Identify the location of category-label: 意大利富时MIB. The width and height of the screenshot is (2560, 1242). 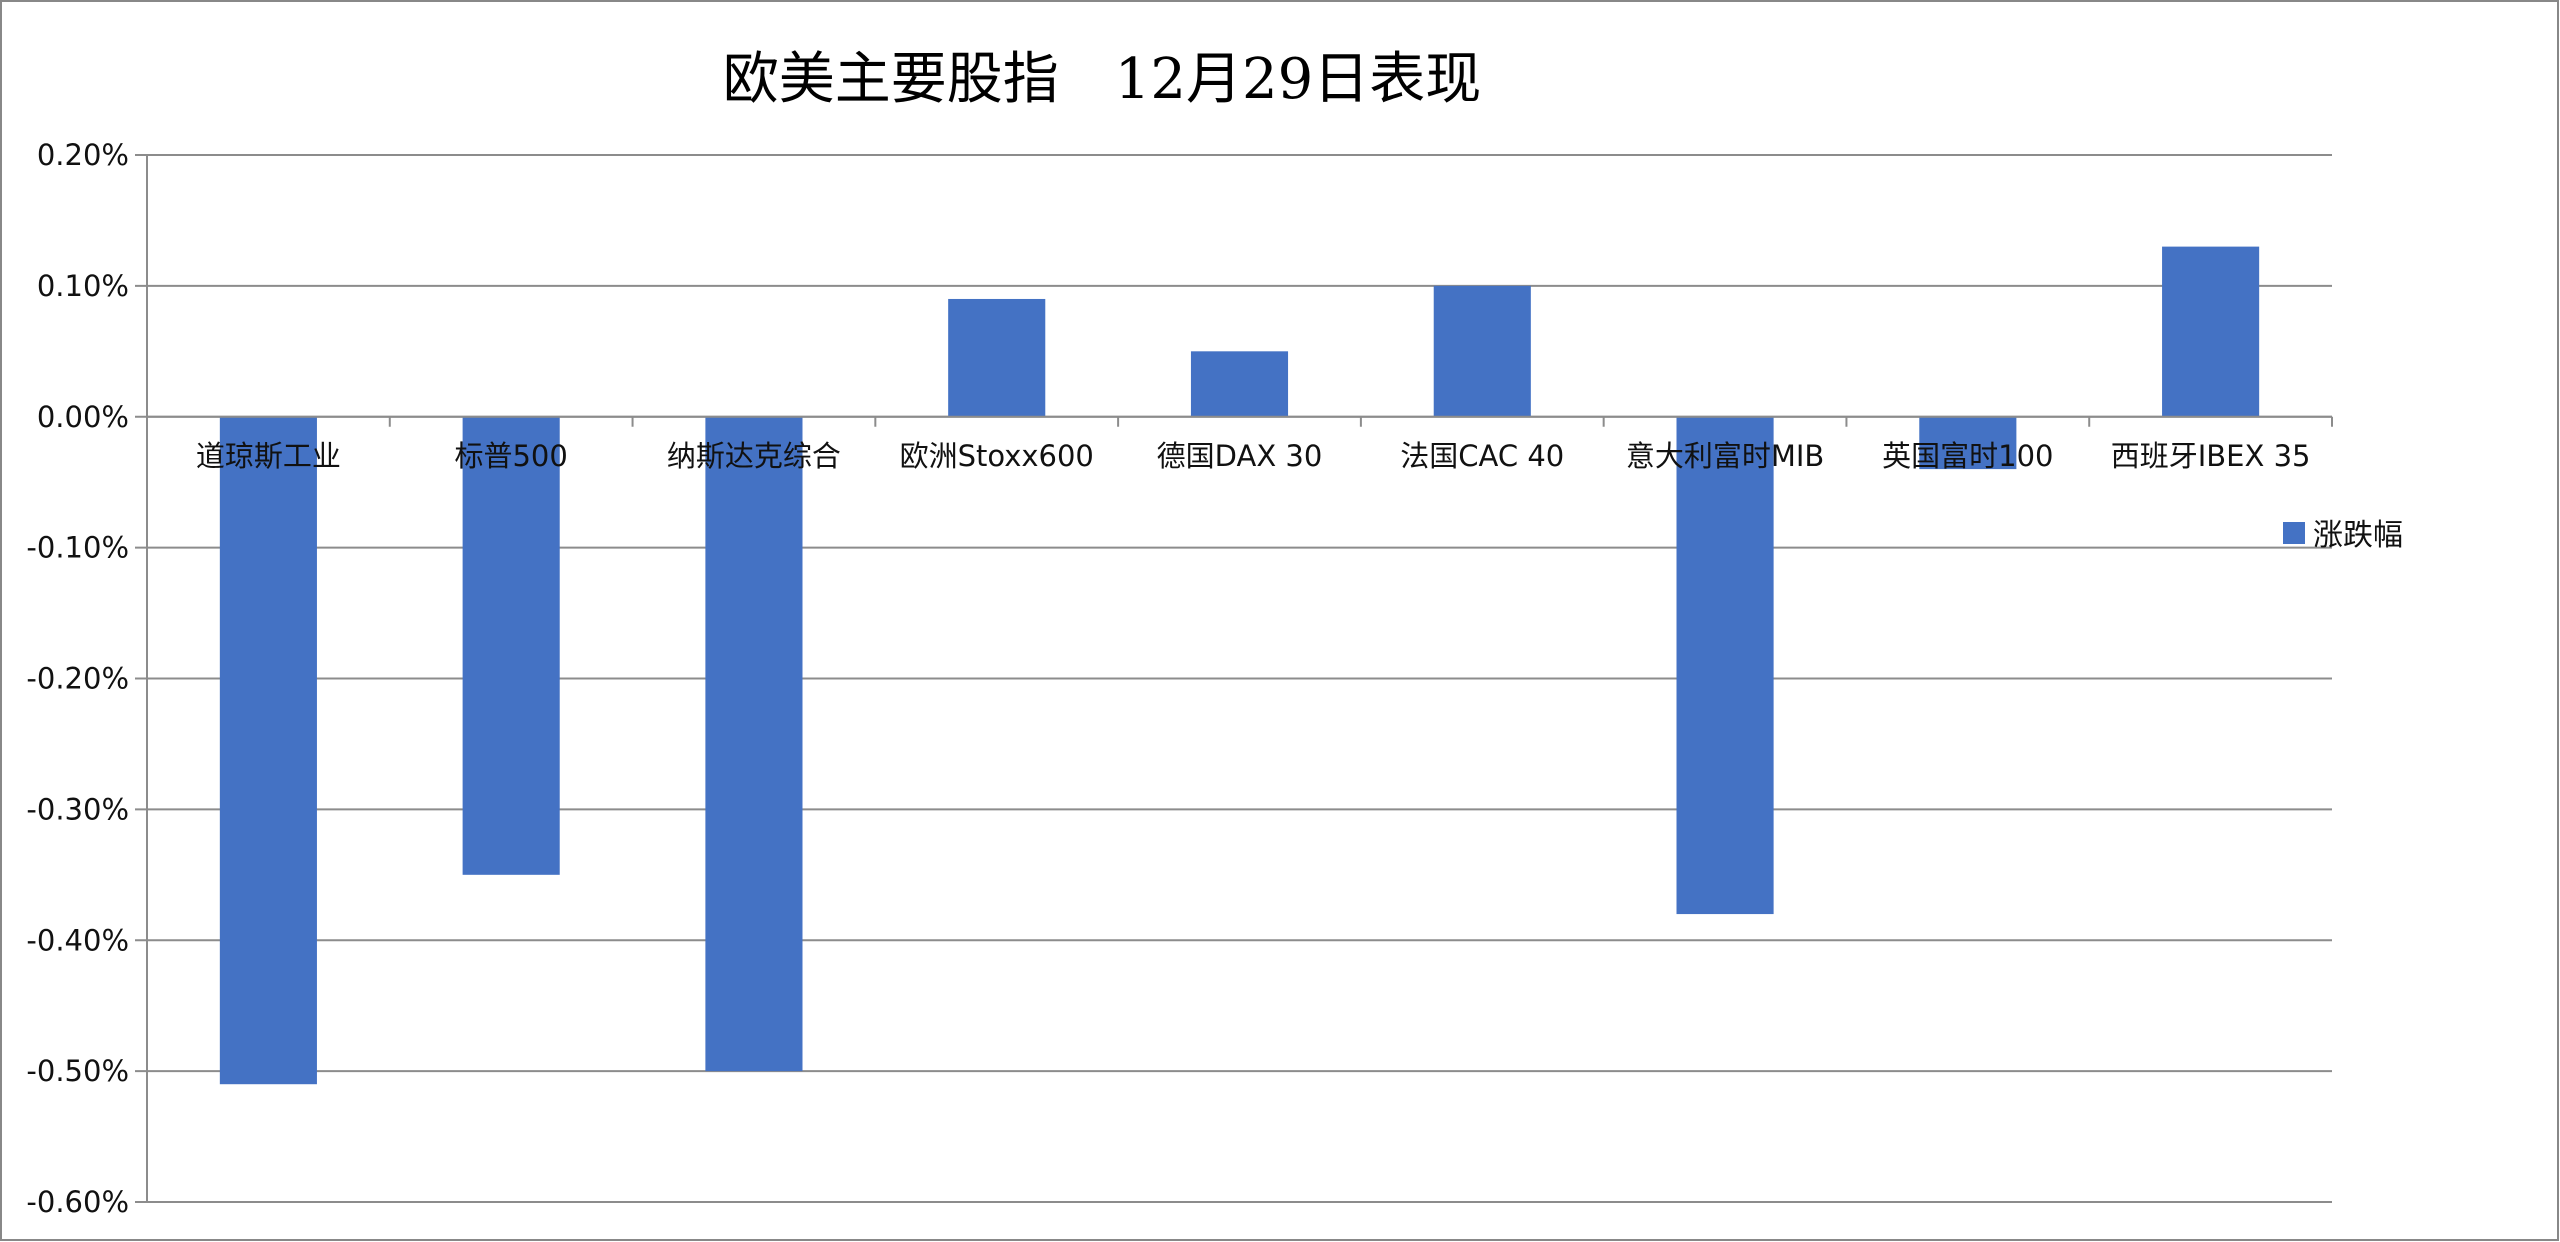
(1725, 456).